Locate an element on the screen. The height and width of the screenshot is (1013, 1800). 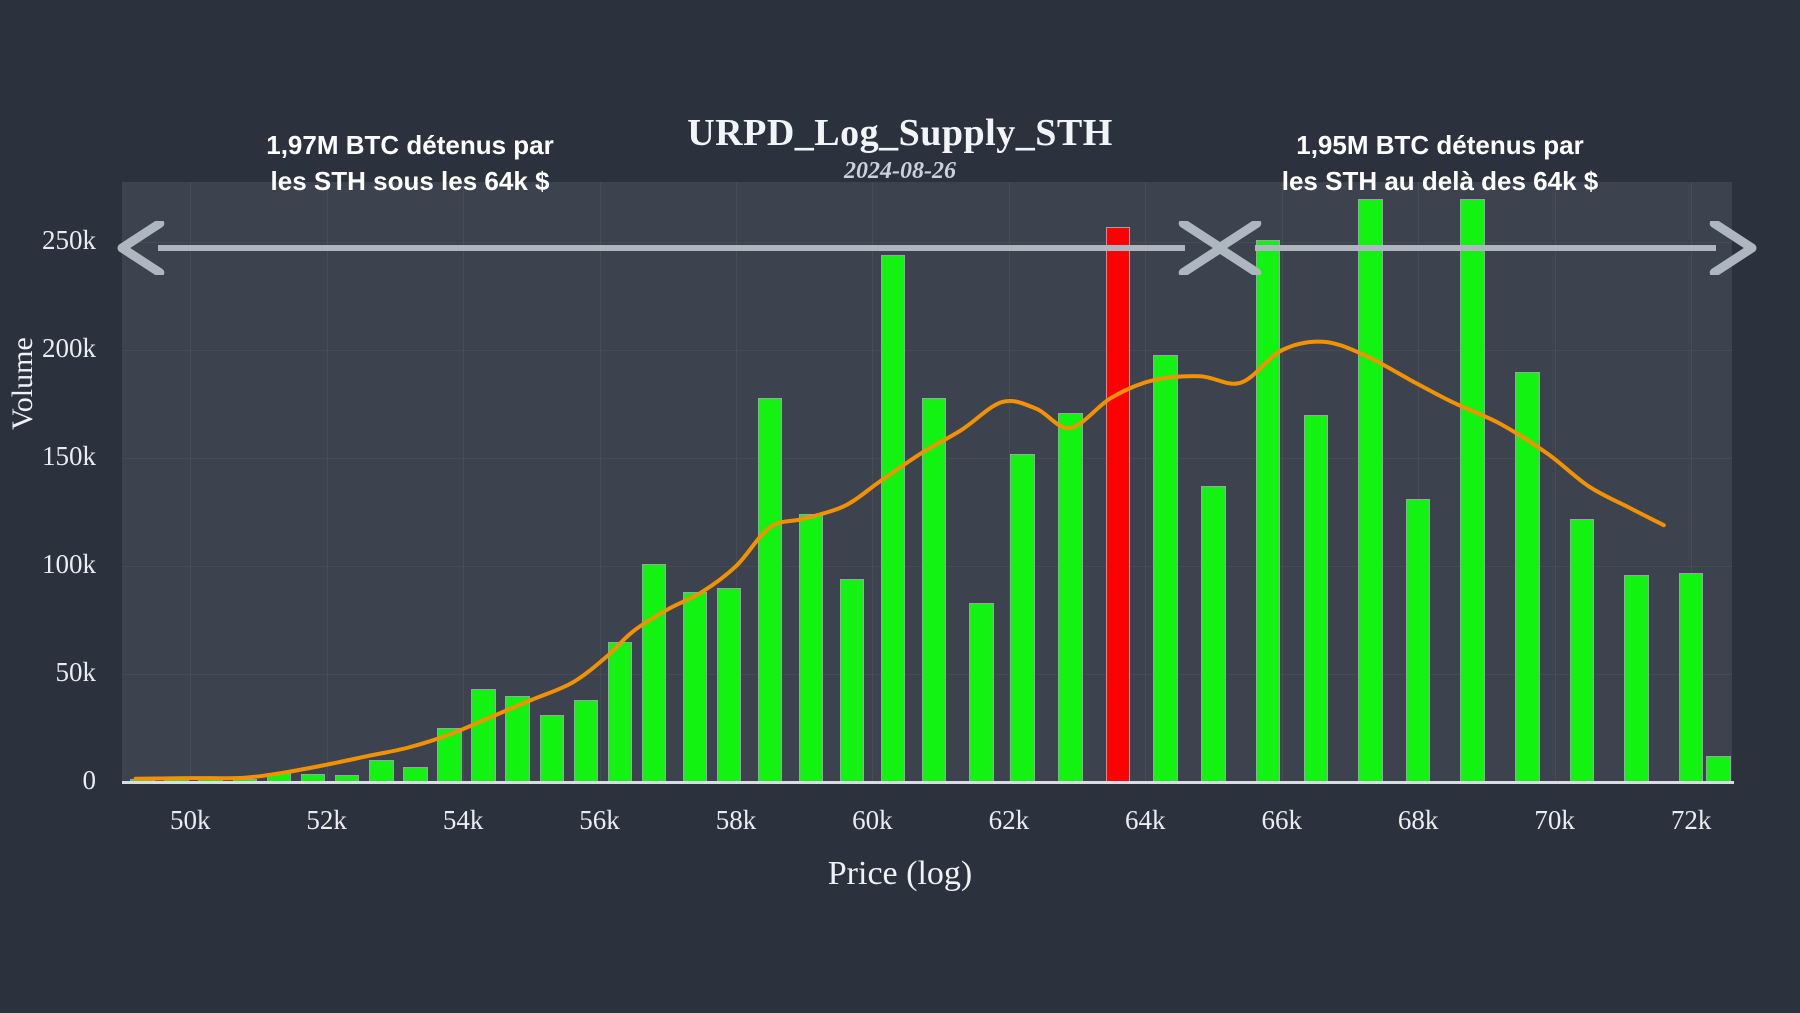
y-axis-tick-label: 200k is located at coordinates (69, 348).